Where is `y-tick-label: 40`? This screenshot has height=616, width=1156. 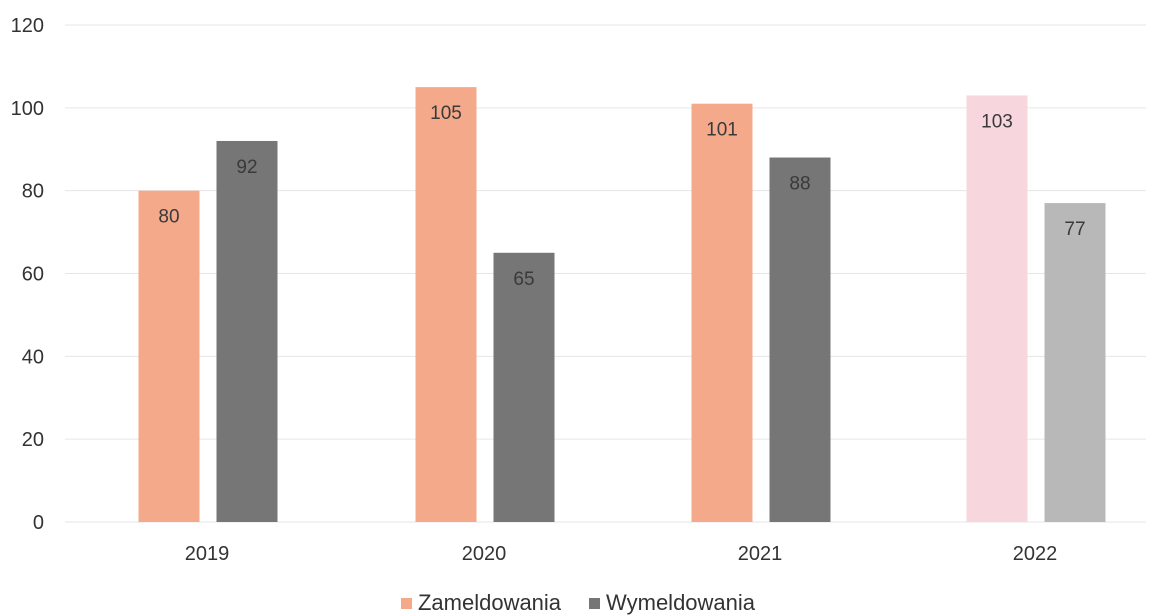 y-tick-label: 40 is located at coordinates (33, 357).